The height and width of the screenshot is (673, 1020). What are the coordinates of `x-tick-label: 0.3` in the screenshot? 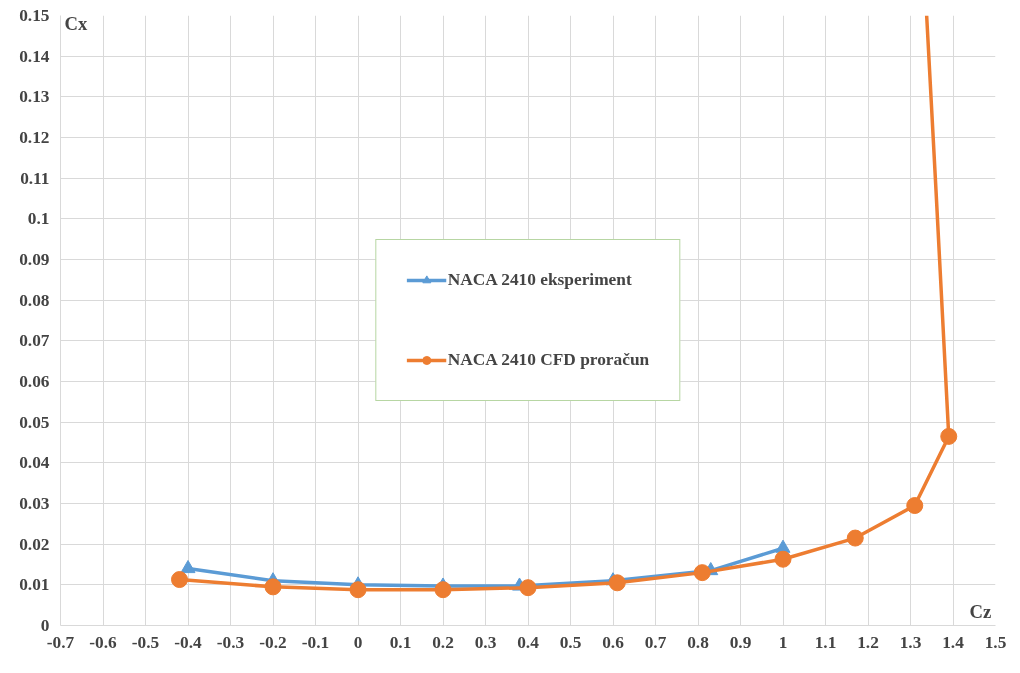 It's located at (485, 642).